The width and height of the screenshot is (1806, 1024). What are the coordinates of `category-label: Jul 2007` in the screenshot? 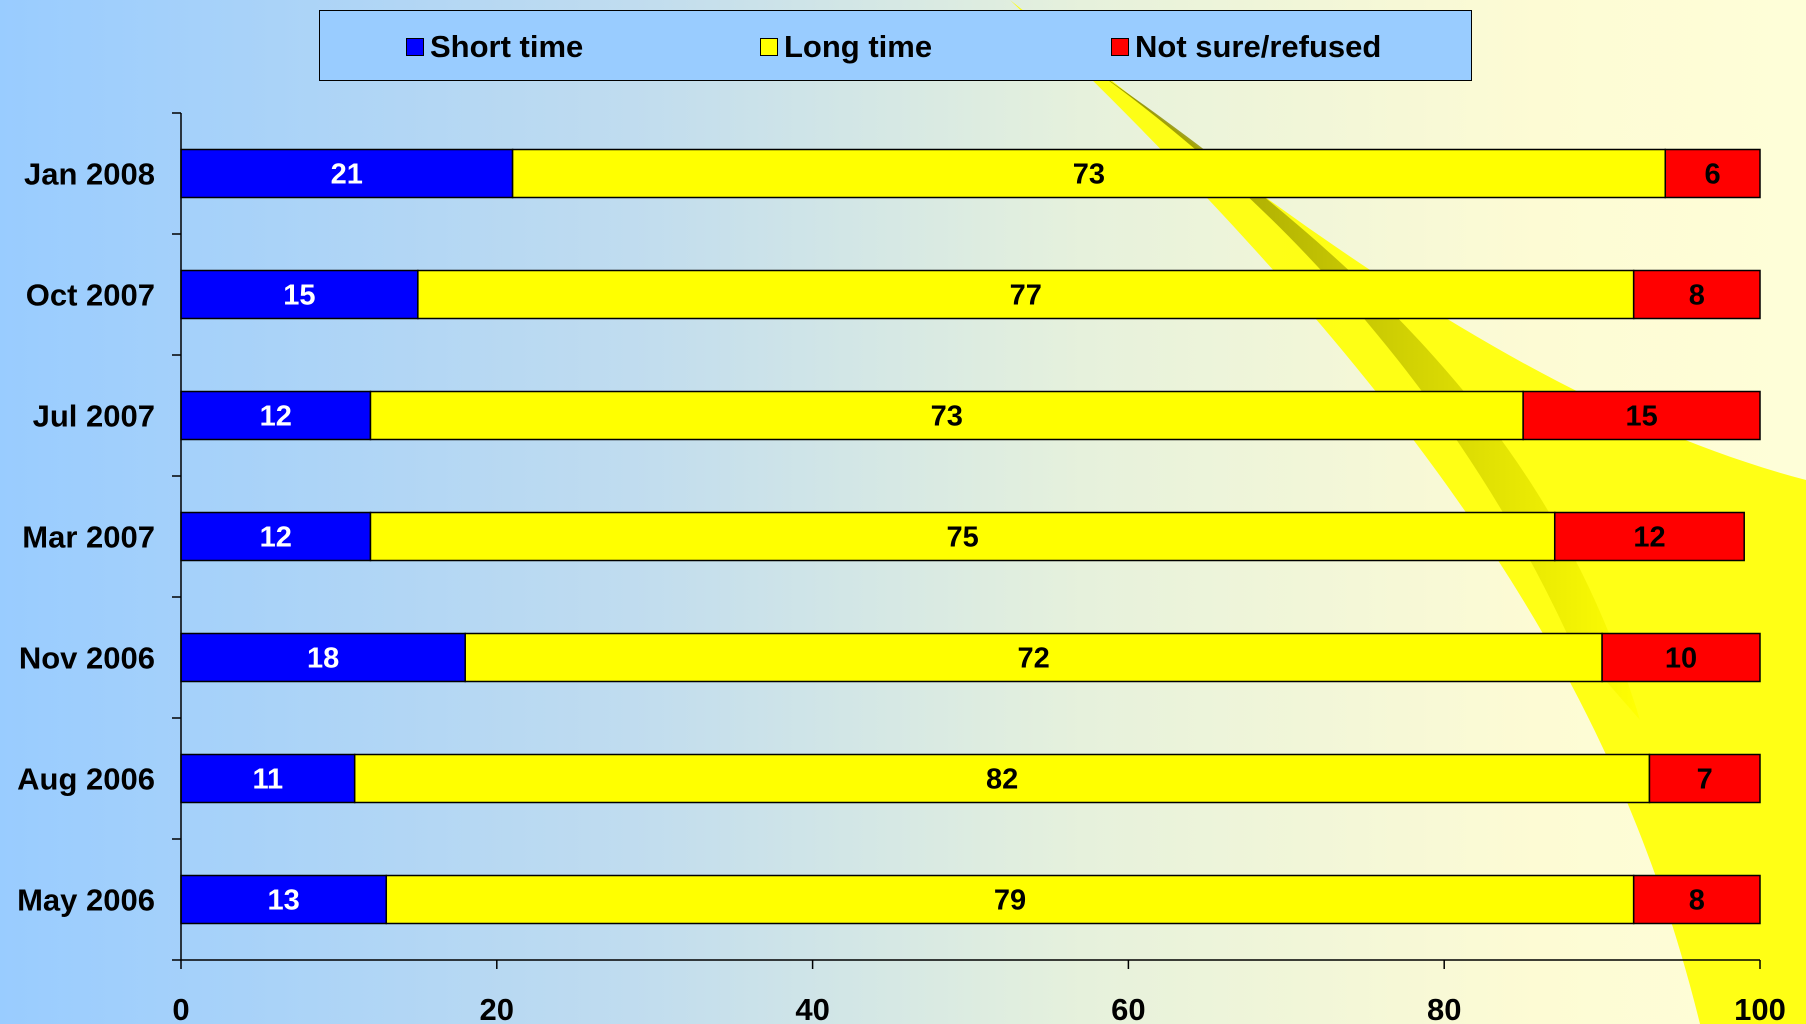 It's located at (94, 416).